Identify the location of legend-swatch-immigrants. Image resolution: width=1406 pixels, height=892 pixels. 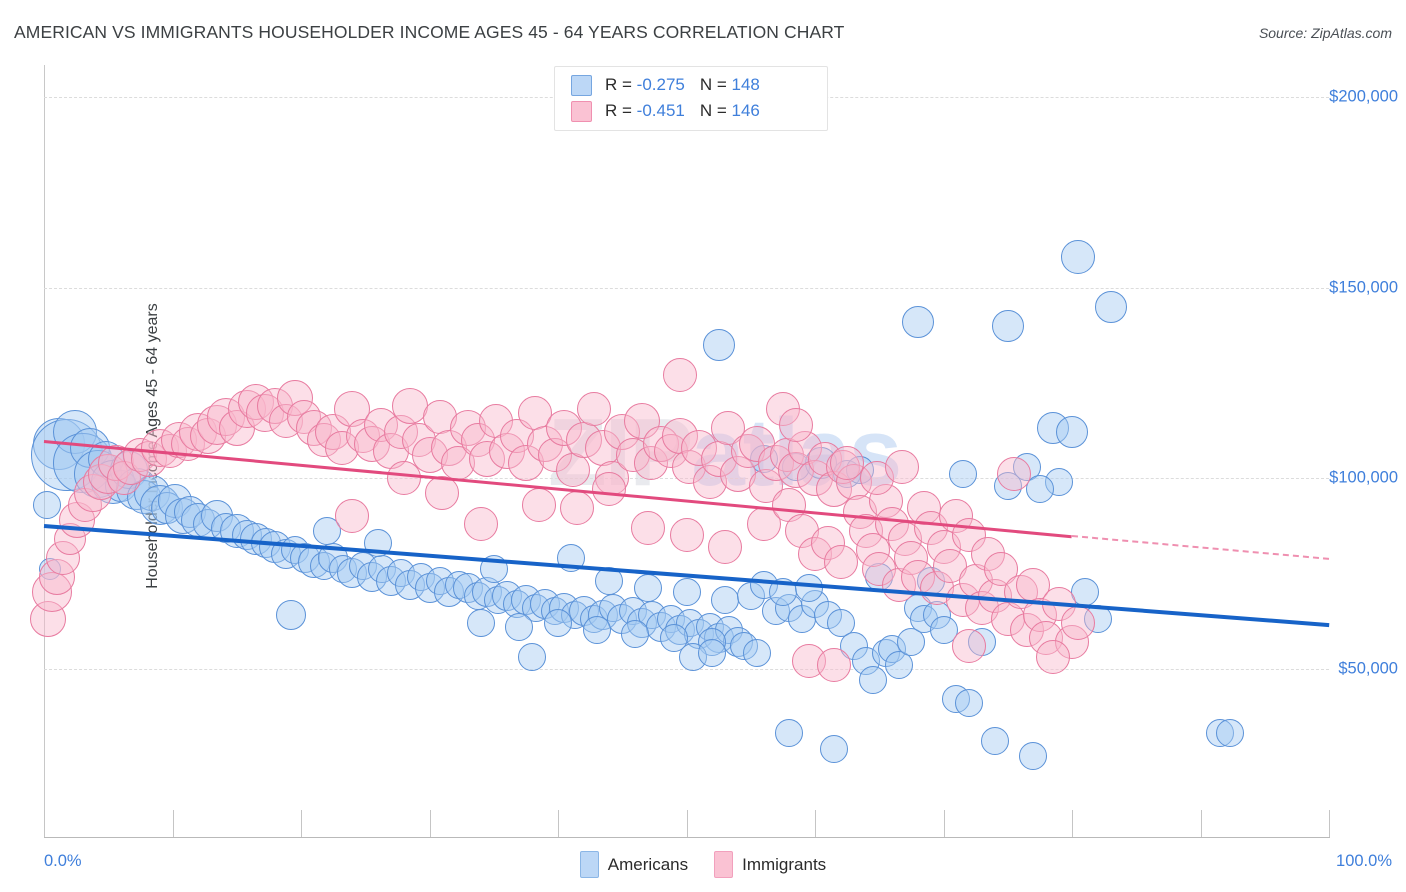
(581, 111).